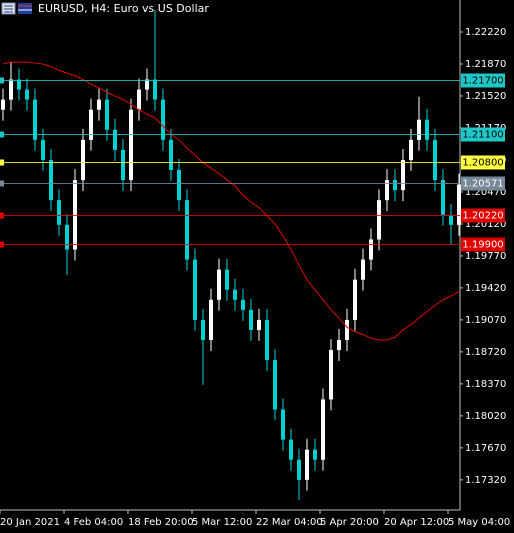 This screenshot has height=533, width=514. I want to click on x-tick-label: 22 Mar 04:00, so click(289, 522).